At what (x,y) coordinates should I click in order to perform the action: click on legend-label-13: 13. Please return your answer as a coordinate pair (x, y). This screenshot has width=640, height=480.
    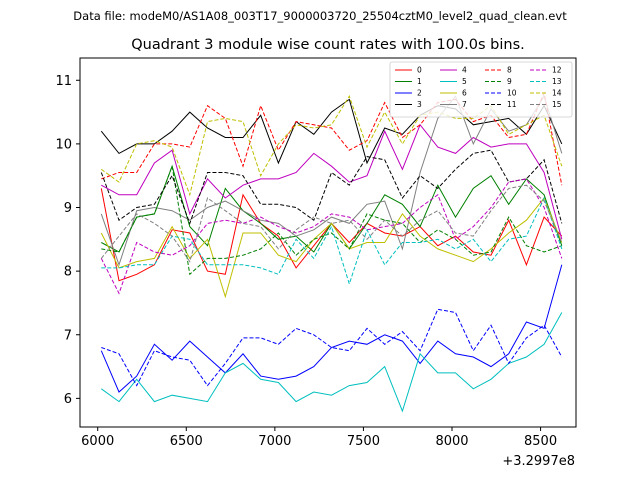
    Looking at the image, I should click on (557, 81).